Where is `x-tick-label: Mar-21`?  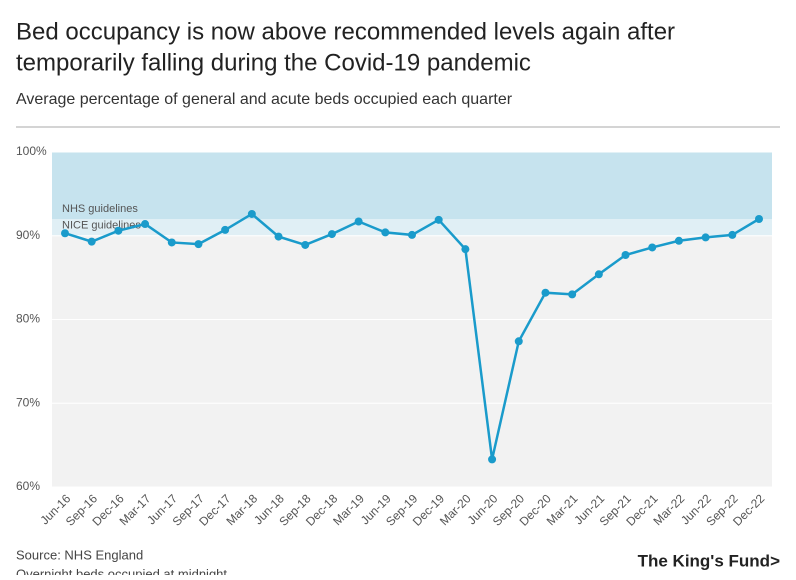
x-tick-label: Mar-21 is located at coordinates (562, 509).